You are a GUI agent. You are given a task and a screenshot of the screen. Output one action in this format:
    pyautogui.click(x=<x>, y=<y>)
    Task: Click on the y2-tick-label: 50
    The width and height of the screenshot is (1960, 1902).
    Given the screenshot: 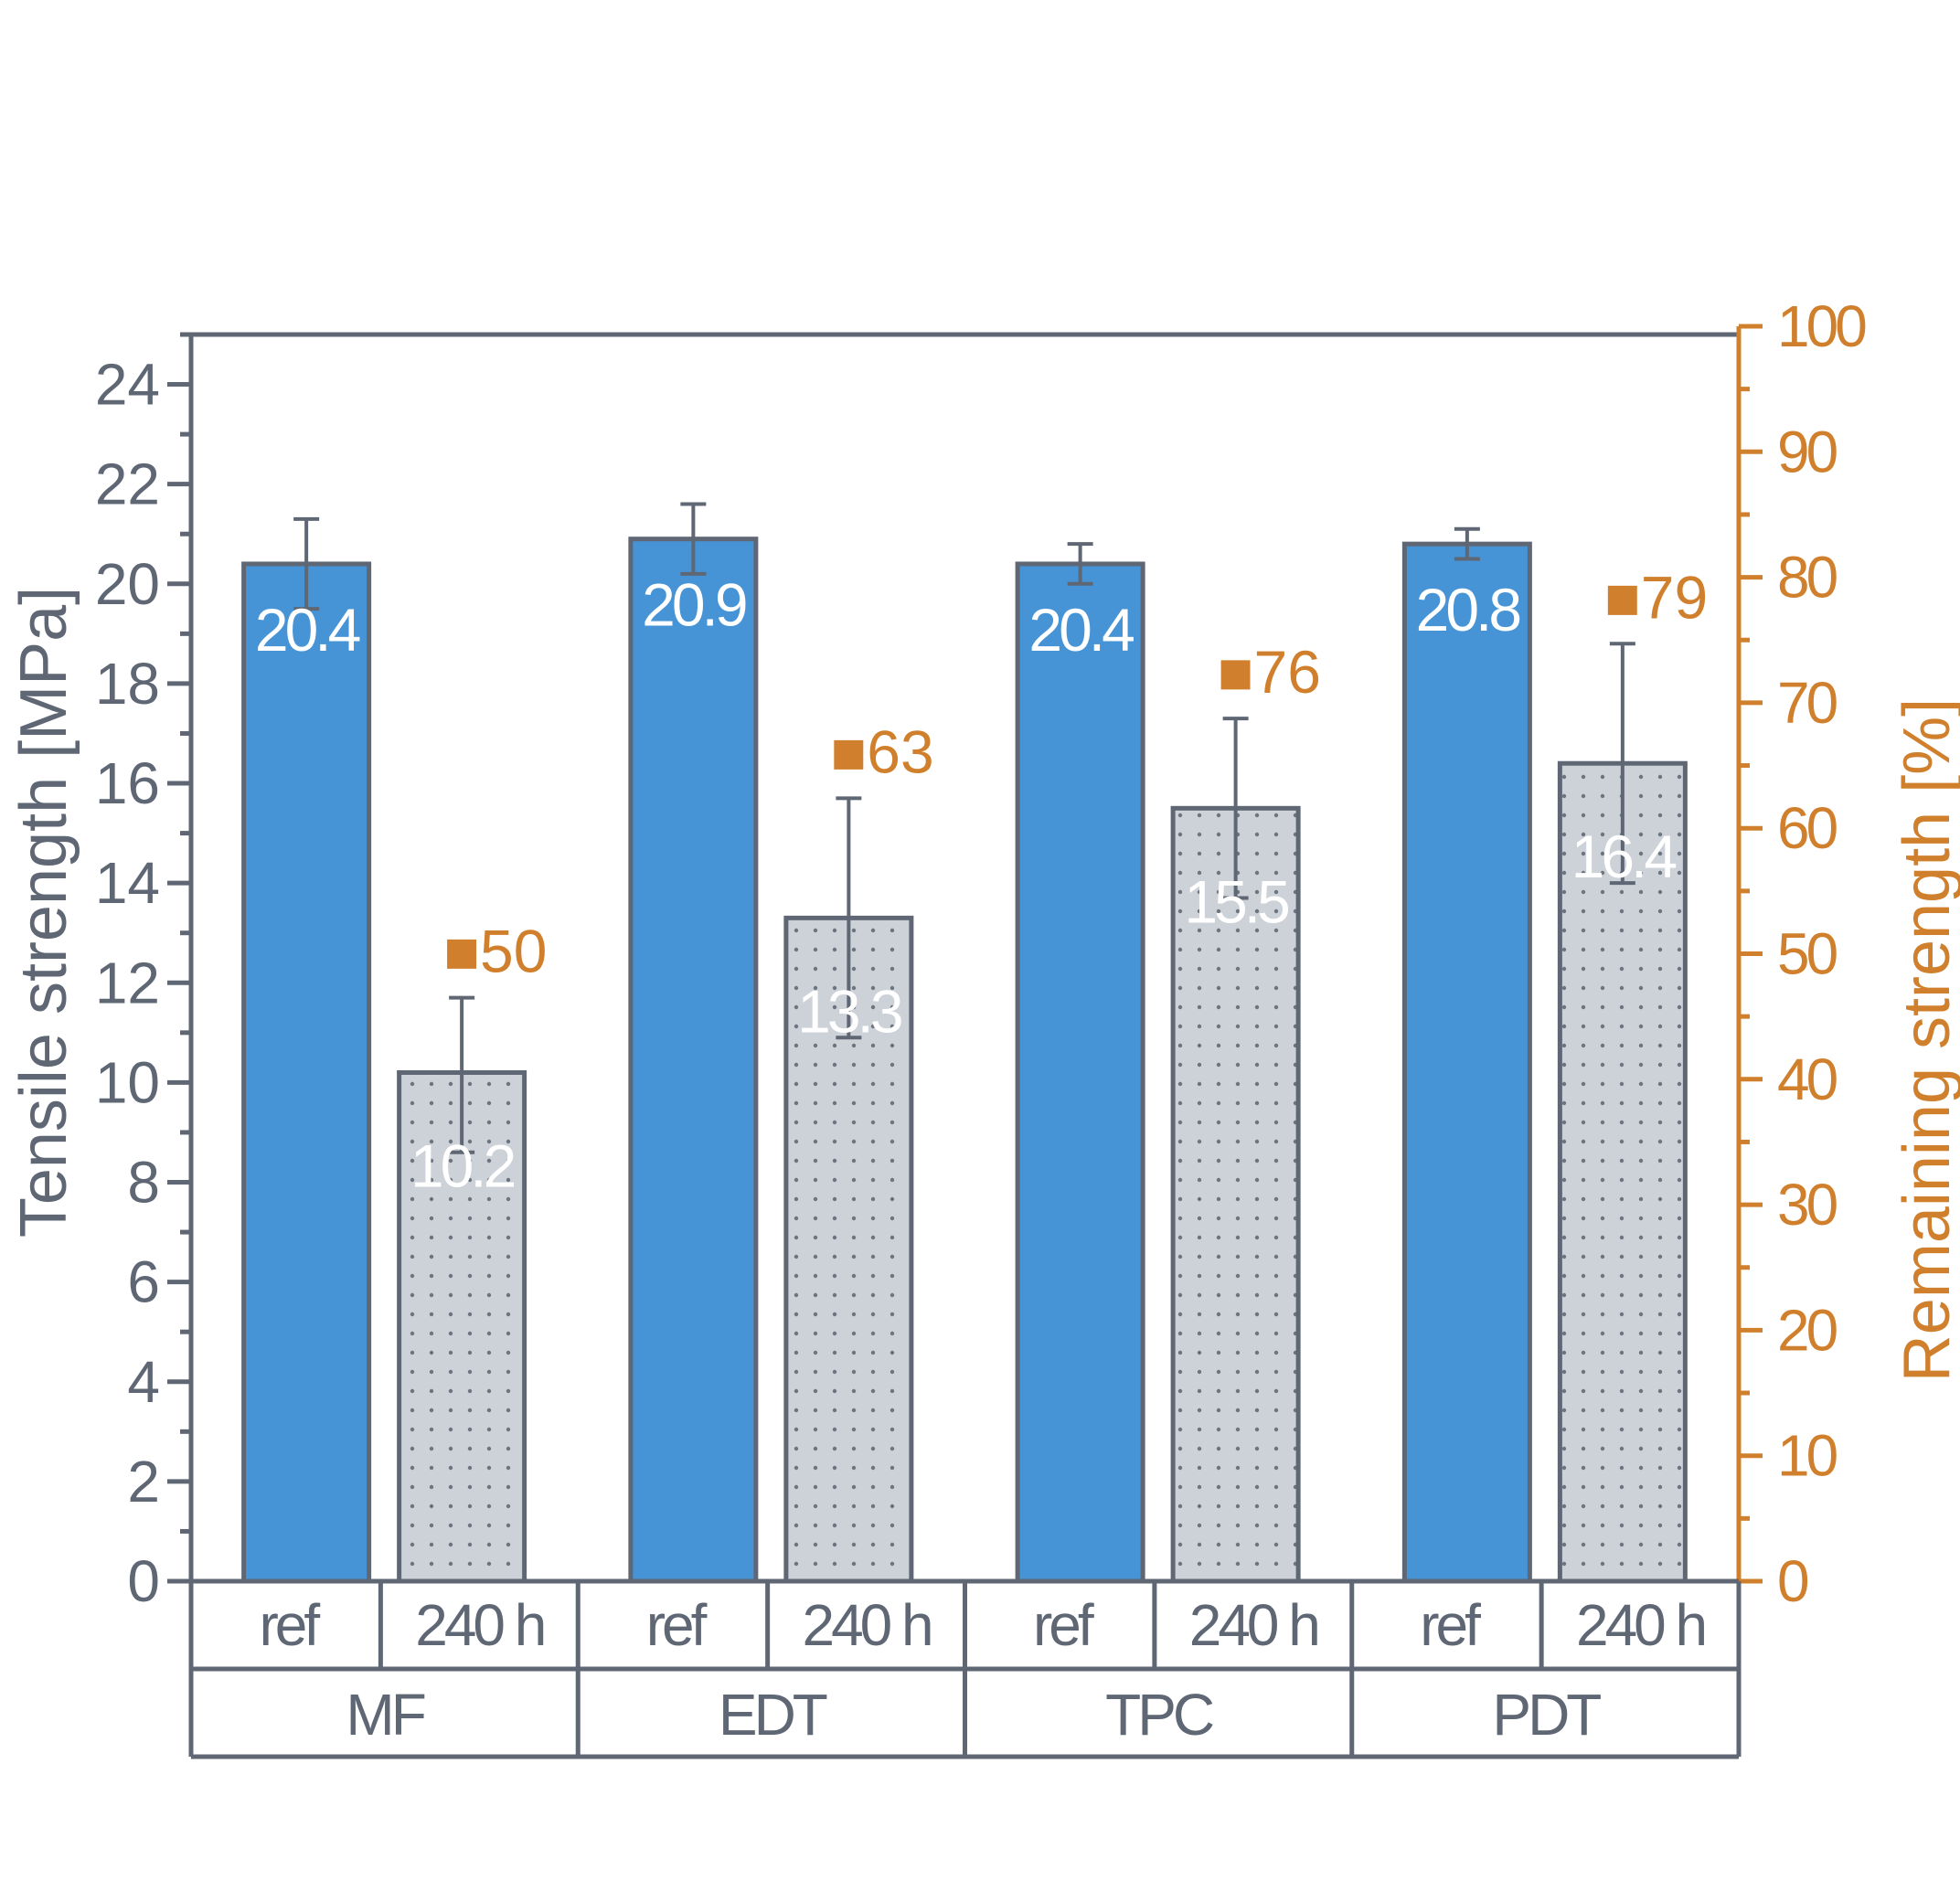 What is the action you would take?
    pyautogui.click(x=1807, y=954)
    